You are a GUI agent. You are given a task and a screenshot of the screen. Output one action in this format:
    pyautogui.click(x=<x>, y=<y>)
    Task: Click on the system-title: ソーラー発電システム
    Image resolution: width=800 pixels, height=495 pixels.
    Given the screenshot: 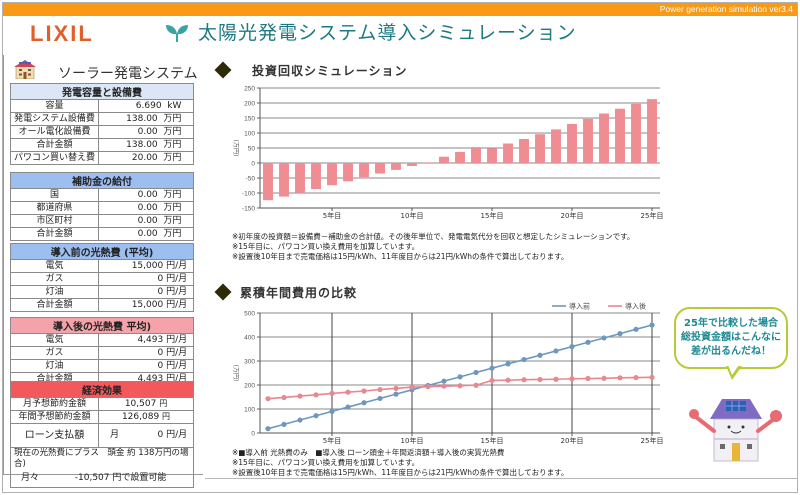 What is the action you would take?
    pyautogui.click(x=128, y=74)
    